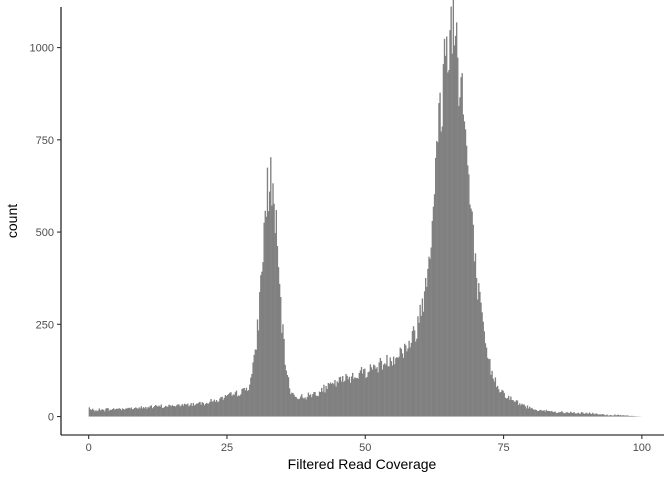  I want to click on x-axis-title: Filtered Read Coverage, so click(362, 464).